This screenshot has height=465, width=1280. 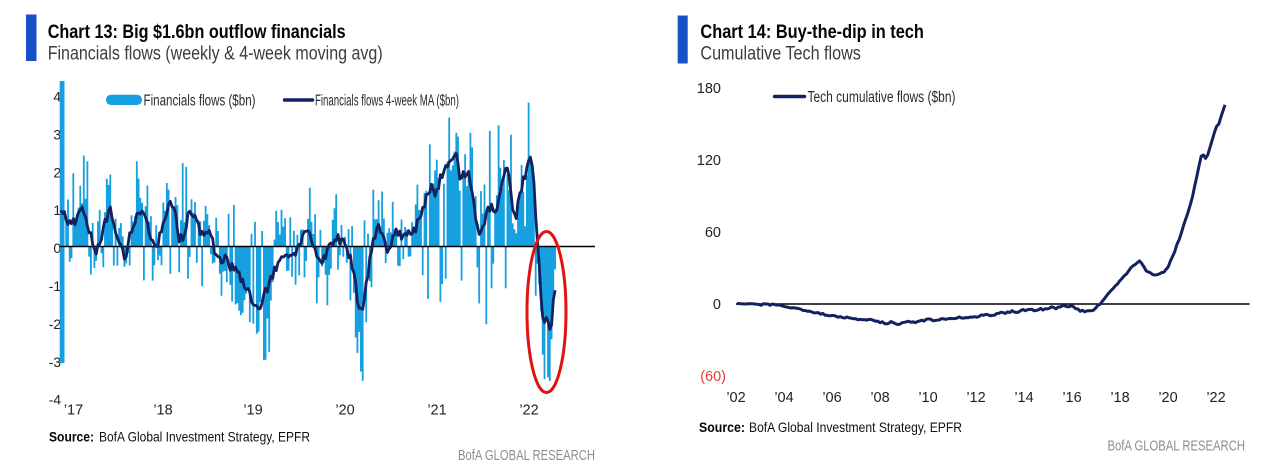 I want to click on svg-text: Financials flows ($bn), so click(x=200, y=101).